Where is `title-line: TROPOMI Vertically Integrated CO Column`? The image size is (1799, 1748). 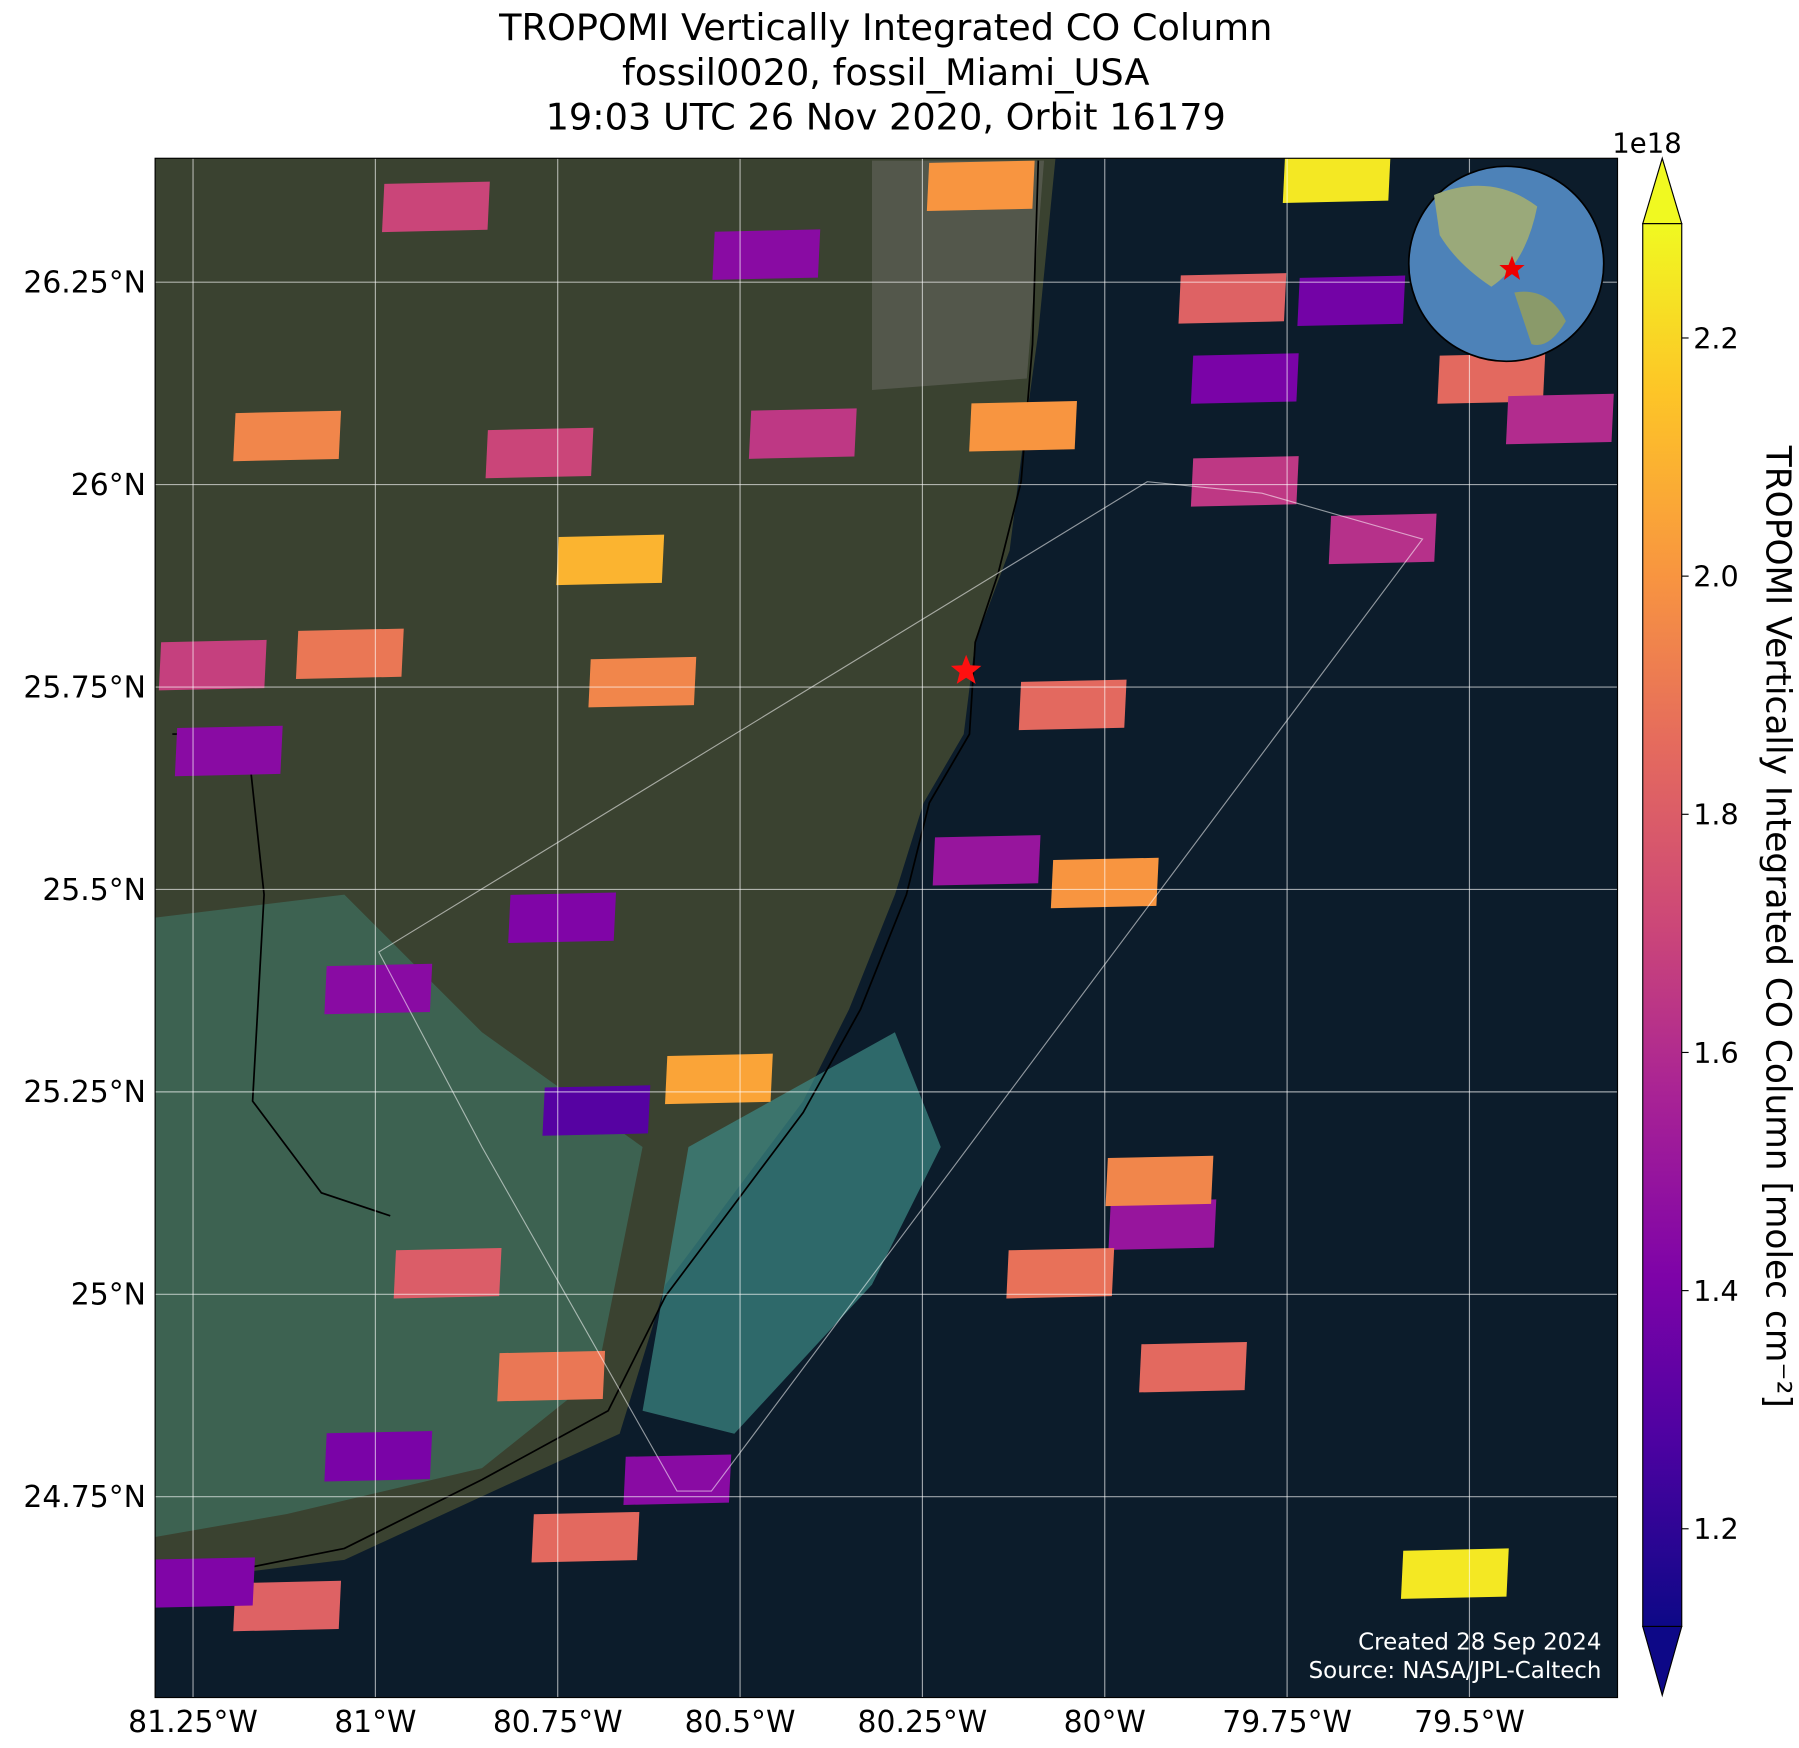 title-line: TROPOMI Vertically Integrated CO Column is located at coordinates (885, 27).